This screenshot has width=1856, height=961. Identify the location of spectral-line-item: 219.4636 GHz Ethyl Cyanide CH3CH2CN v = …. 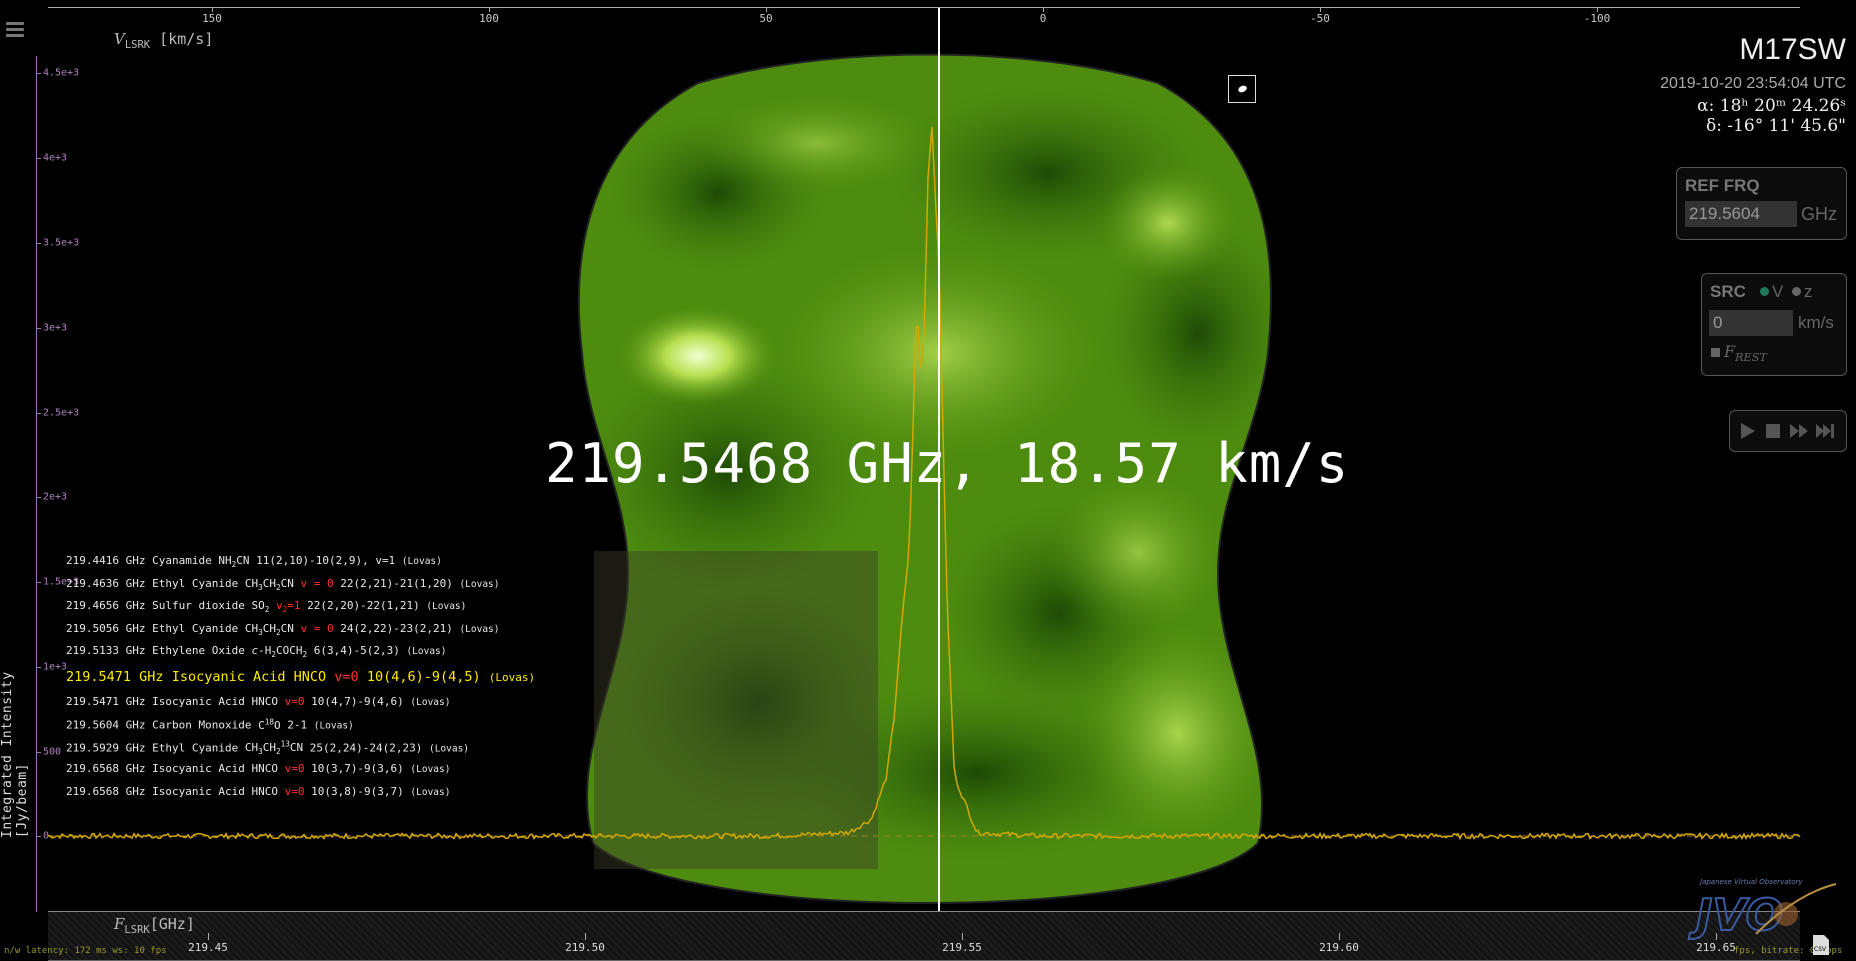
(300, 588).